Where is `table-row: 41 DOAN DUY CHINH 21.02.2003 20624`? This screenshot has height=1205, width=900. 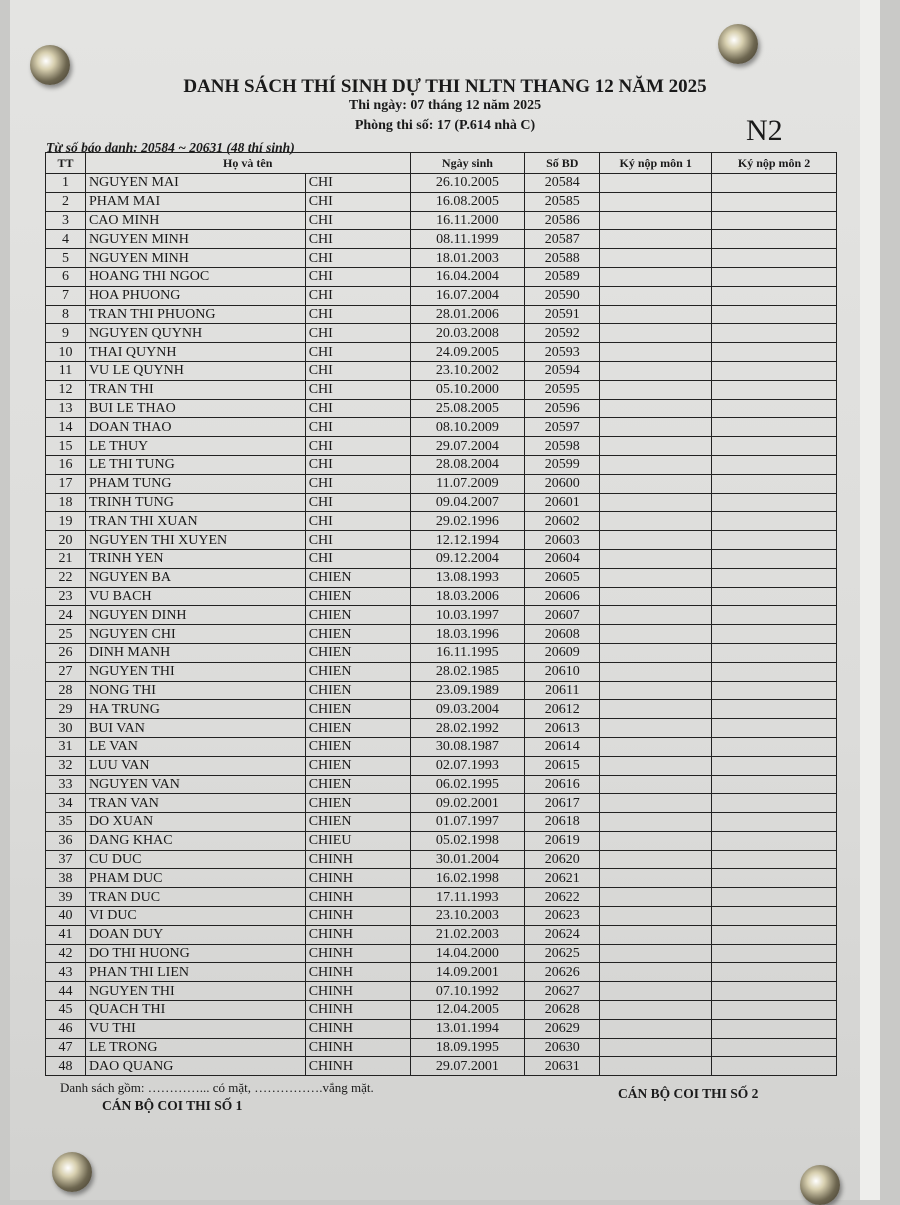
table-row: 41 DOAN DUY CHINH 21.02.2003 20624 is located at coordinates (441, 934).